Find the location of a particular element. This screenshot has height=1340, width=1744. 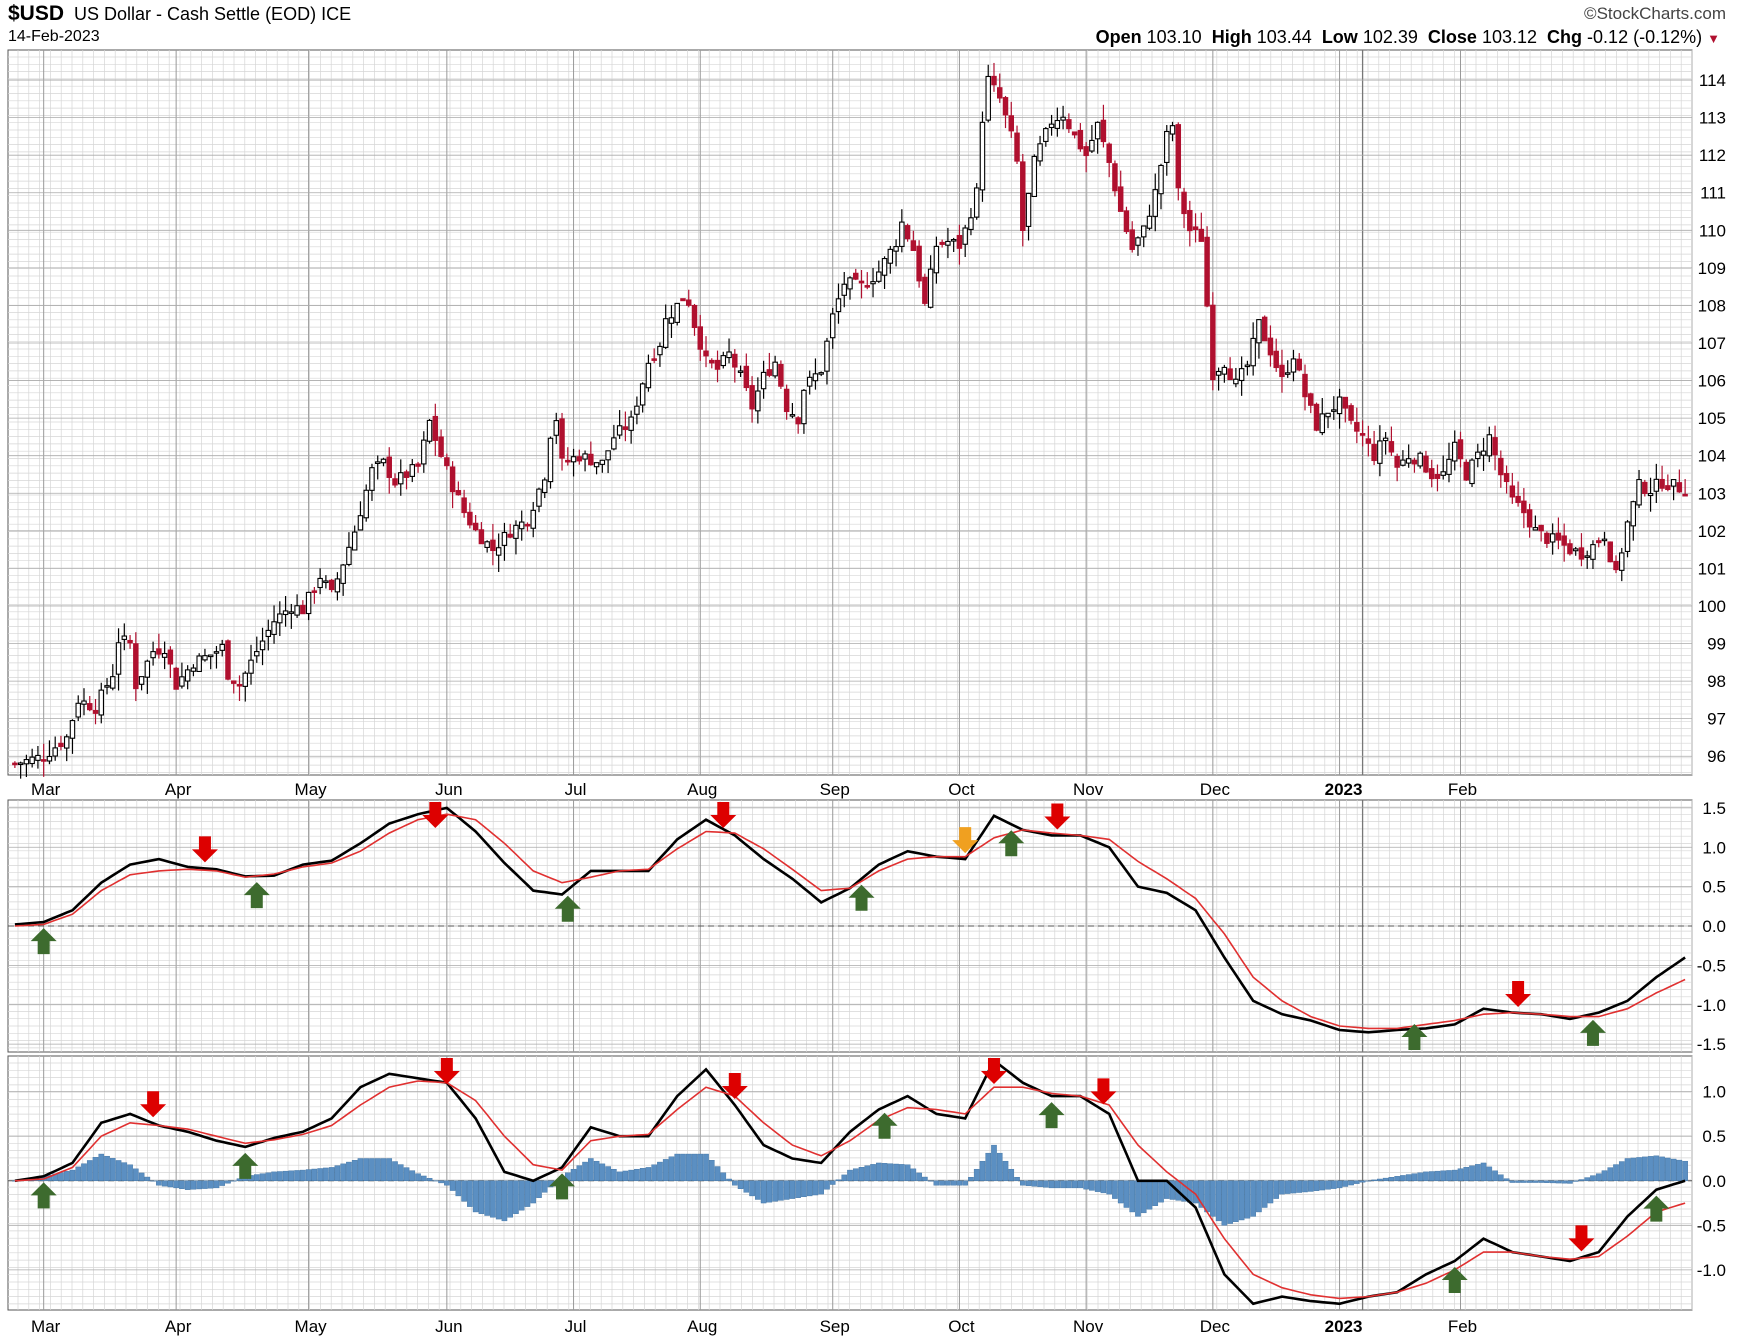

symbol-title: $USD is located at coordinates (36, 13).